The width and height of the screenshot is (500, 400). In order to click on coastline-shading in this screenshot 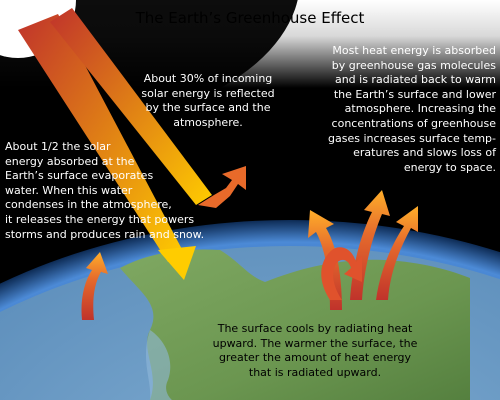, I will do `click(158, 365)`.